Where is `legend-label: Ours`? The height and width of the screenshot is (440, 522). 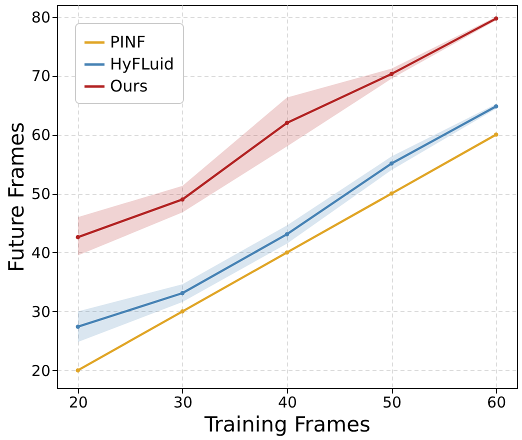 legend-label: Ours is located at coordinates (129, 86).